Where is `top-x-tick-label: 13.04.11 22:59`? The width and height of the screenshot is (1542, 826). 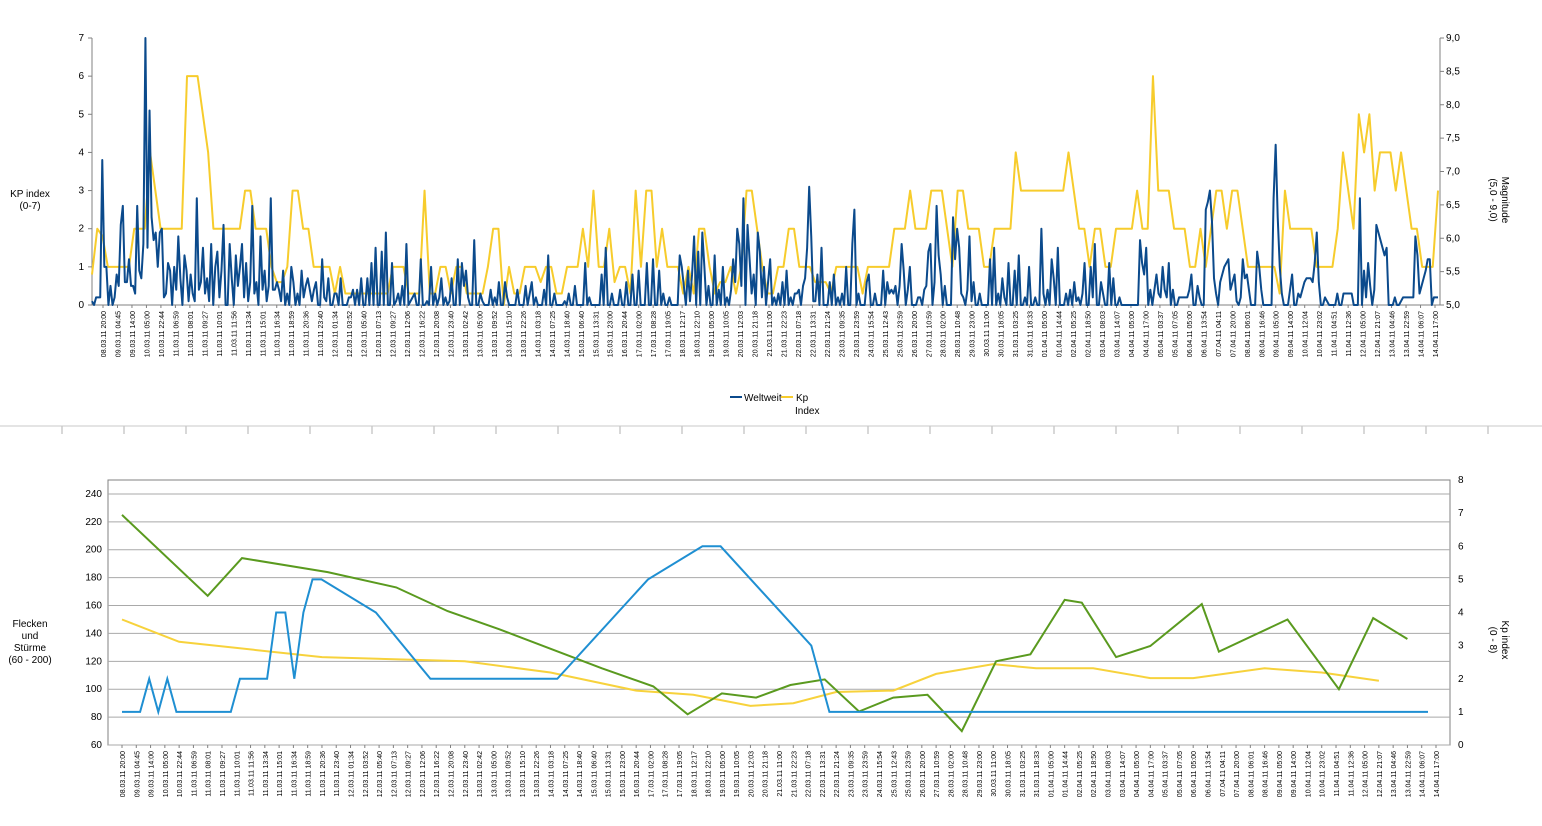
top-x-tick-label: 13.04.11 22:59 is located at coordinates (1407, 334).